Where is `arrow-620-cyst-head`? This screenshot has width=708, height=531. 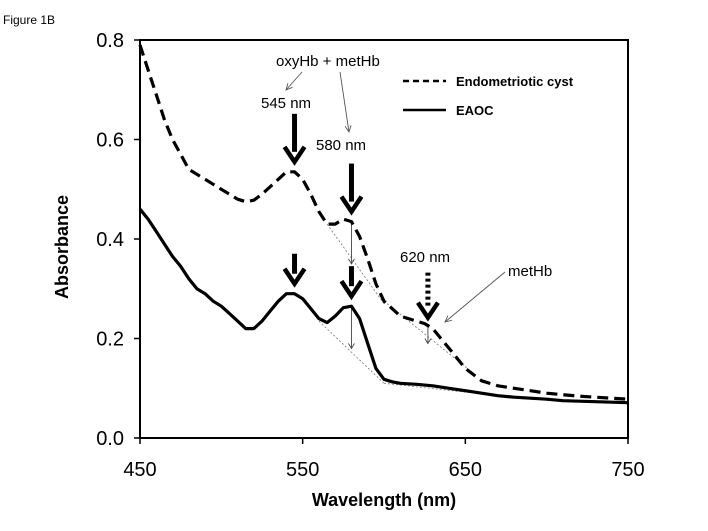
arrow-620-cyst-head is located at coordinates (428, 311).